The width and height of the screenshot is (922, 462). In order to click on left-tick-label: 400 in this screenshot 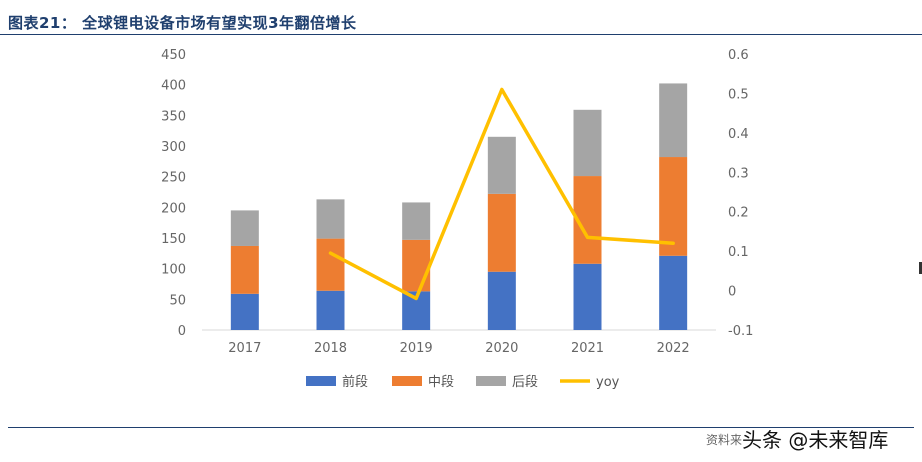, I will do `click(173, 86)`.